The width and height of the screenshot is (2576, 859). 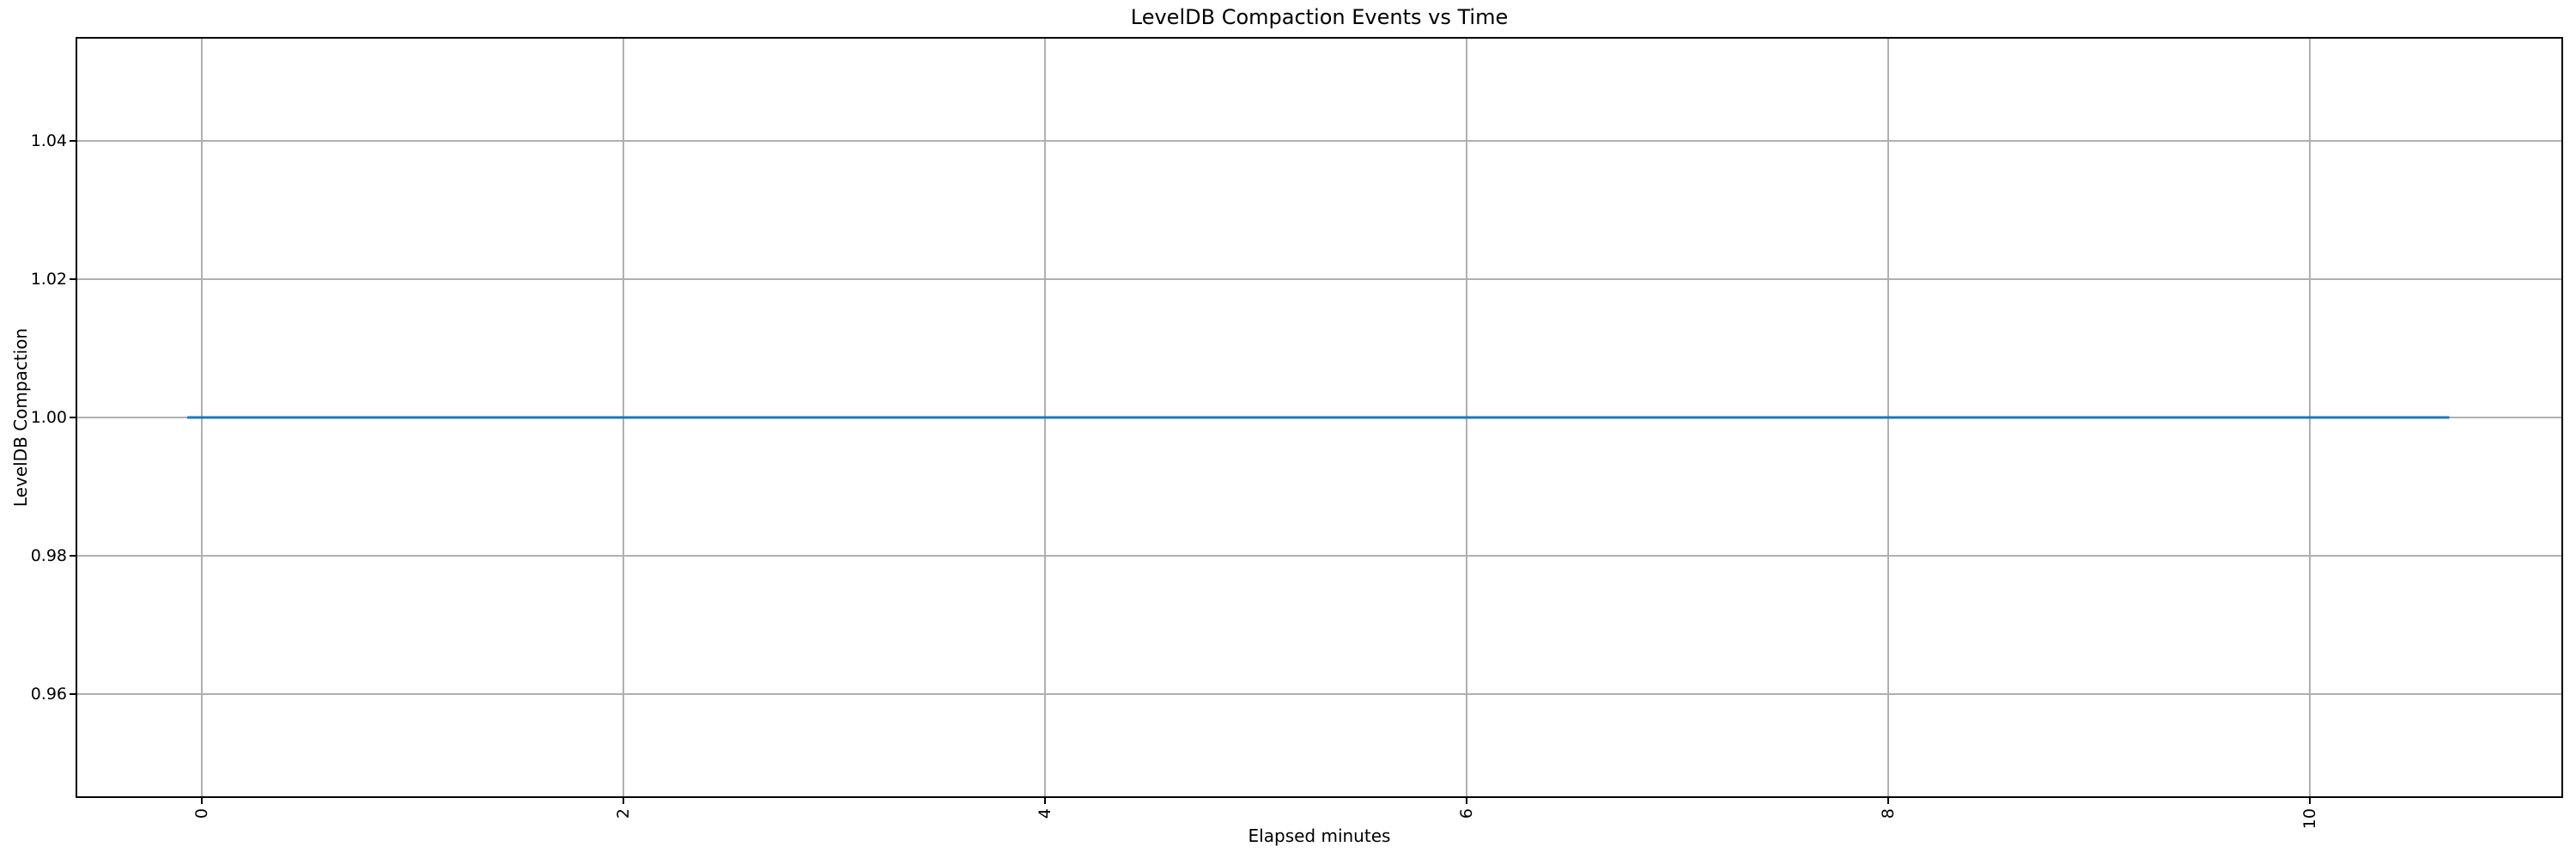 I want to click on x-axis-label: Elapsed minutes, so click(x=1319, y=836).